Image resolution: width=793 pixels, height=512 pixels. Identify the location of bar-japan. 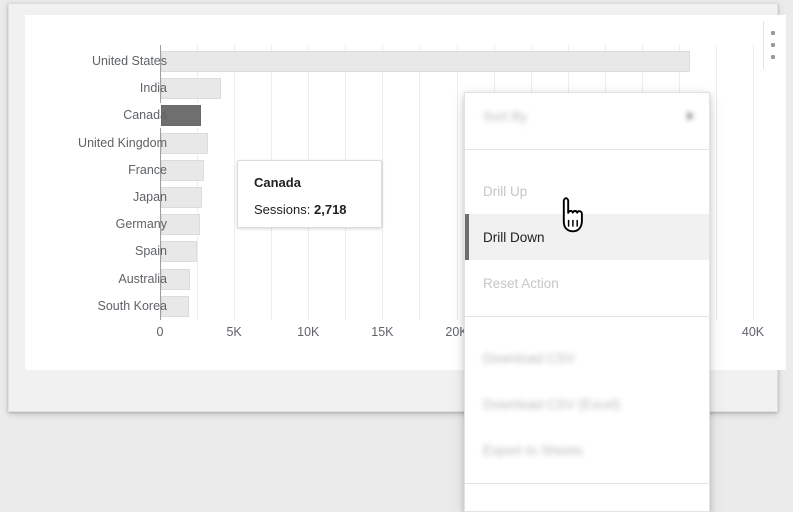
(181, 197).